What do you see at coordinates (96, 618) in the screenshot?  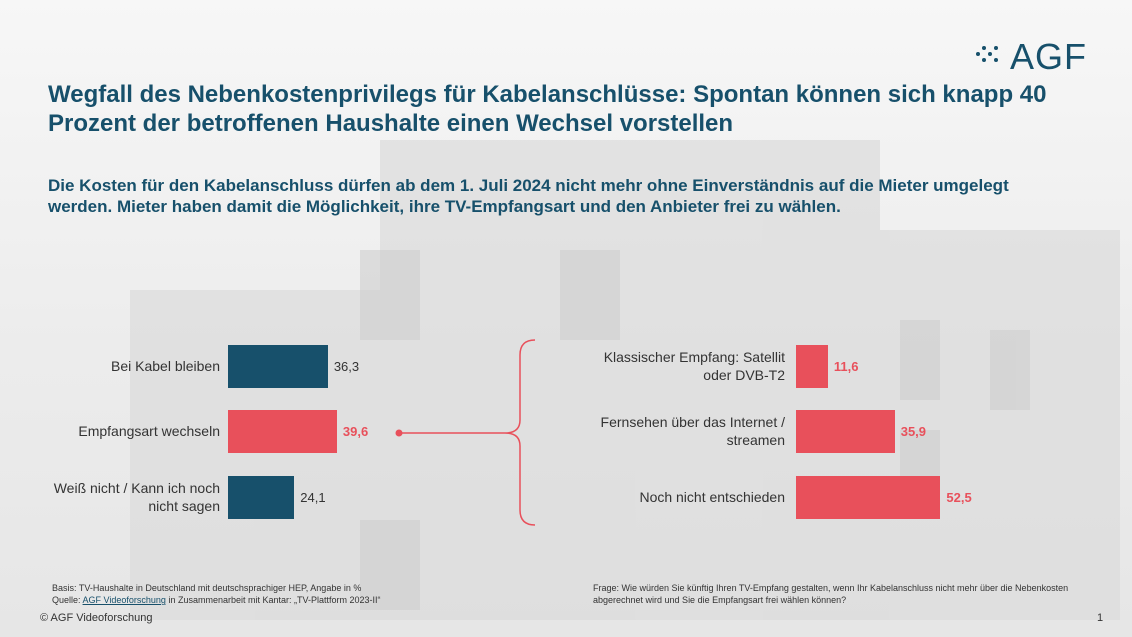 I see `copyright: © AGF Videoforschung` at bounding box center [96, 618].